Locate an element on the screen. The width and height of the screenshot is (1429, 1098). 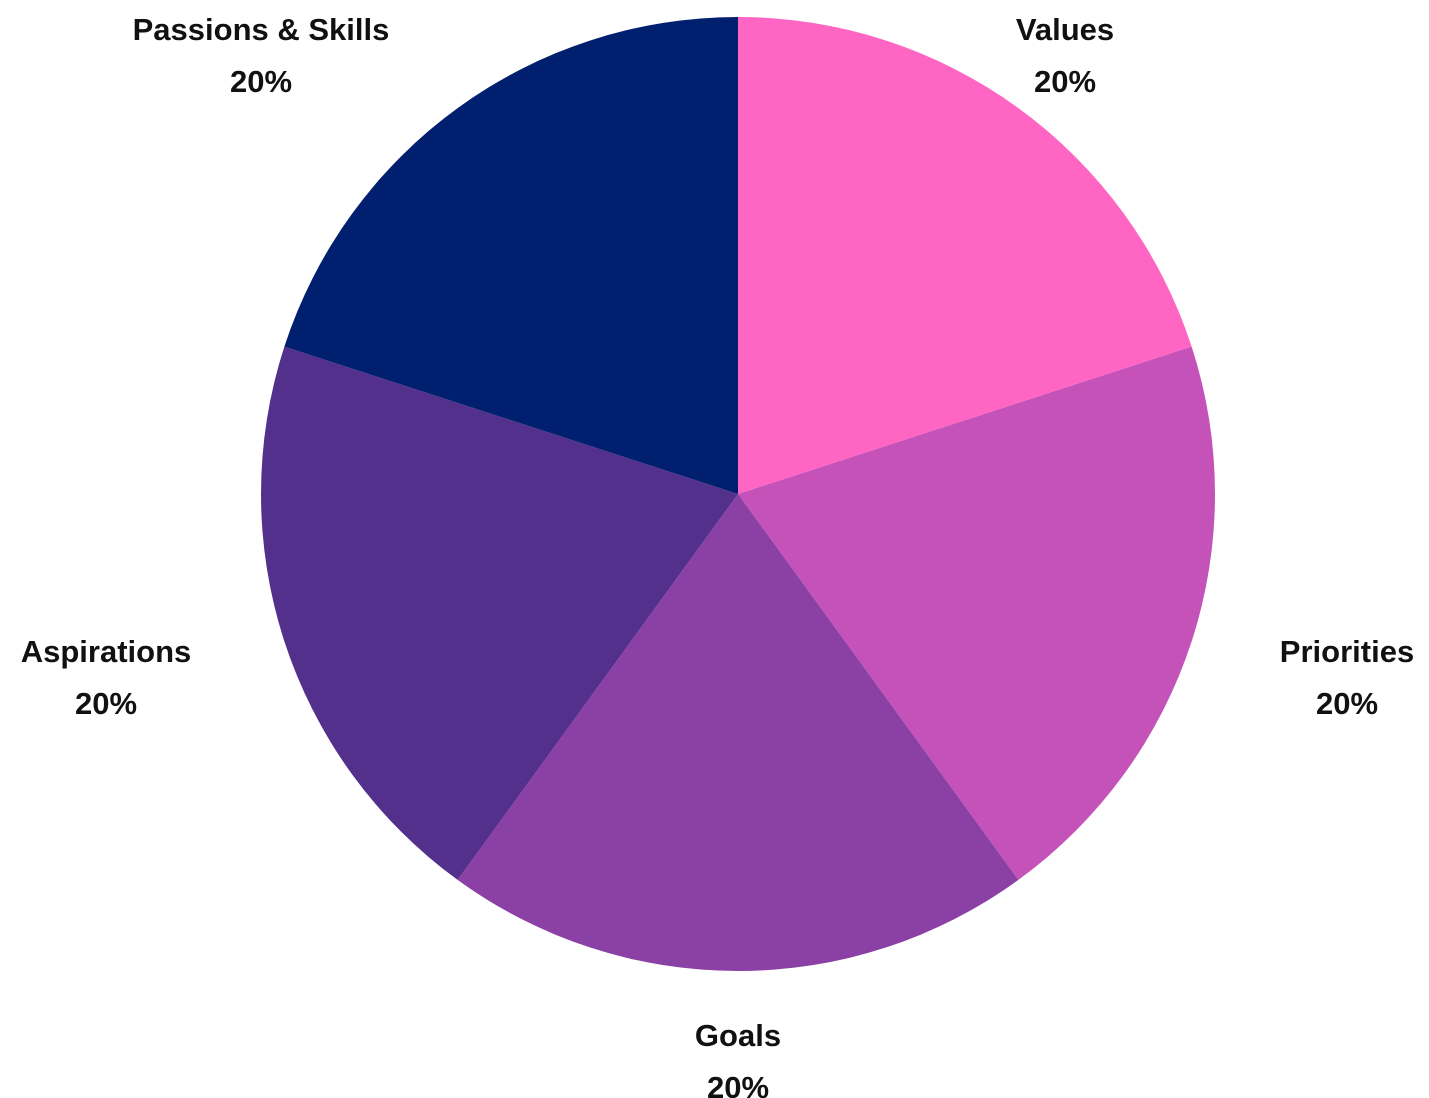
slice-label-priorities: Priorities is located at coordinates (1347, 651).